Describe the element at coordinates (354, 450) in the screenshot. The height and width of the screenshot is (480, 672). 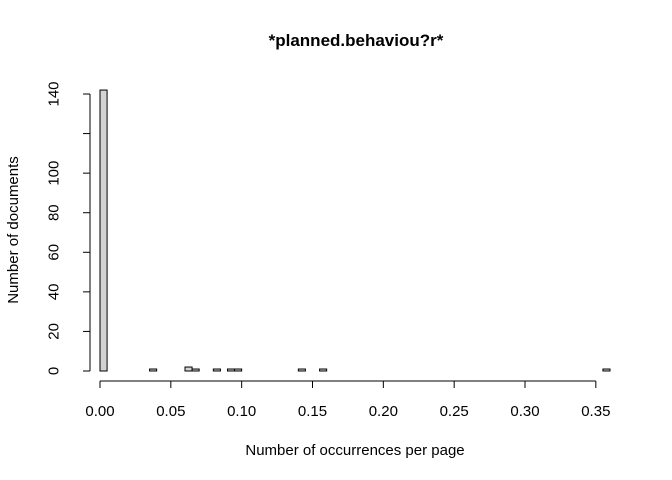
I see `x-axis-label: Number of occurrences per page` at that location.